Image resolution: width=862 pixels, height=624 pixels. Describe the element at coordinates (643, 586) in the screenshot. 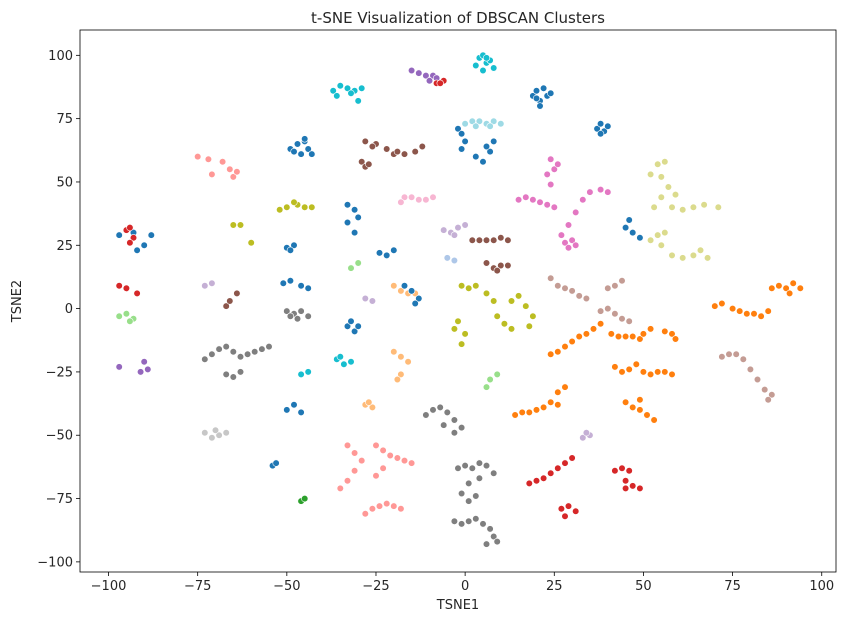

I see `x-tick-label: 50` at that location.